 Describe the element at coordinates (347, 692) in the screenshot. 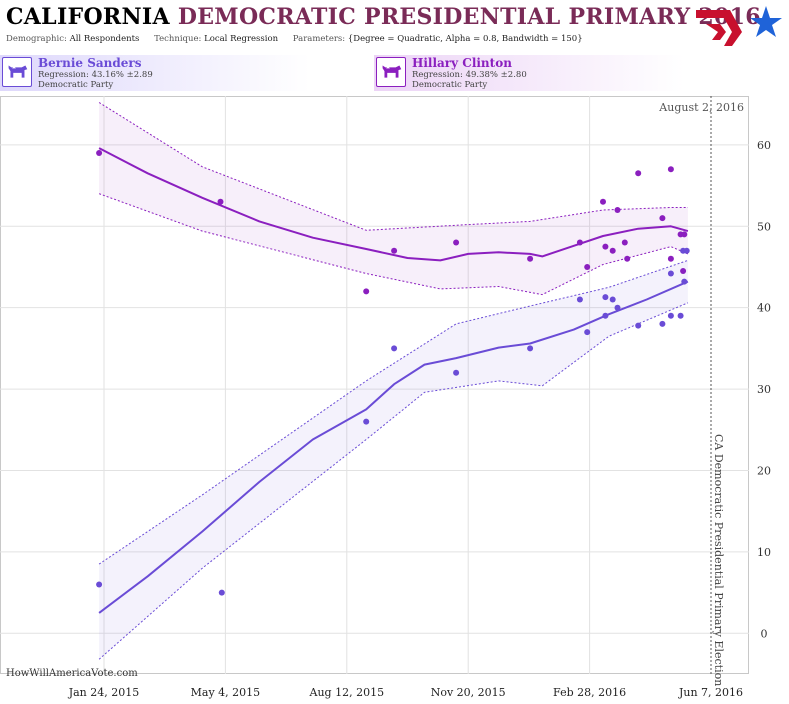

I see `x-tick-label: Aug 12, 2015` at that location.